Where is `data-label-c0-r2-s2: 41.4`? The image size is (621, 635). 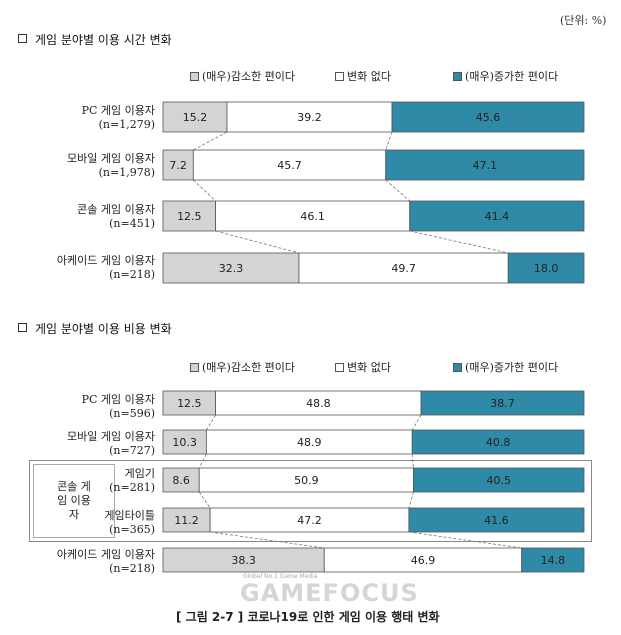 data-label-c0-r2-s2: 41.4 is located at coordinates (497, 216).